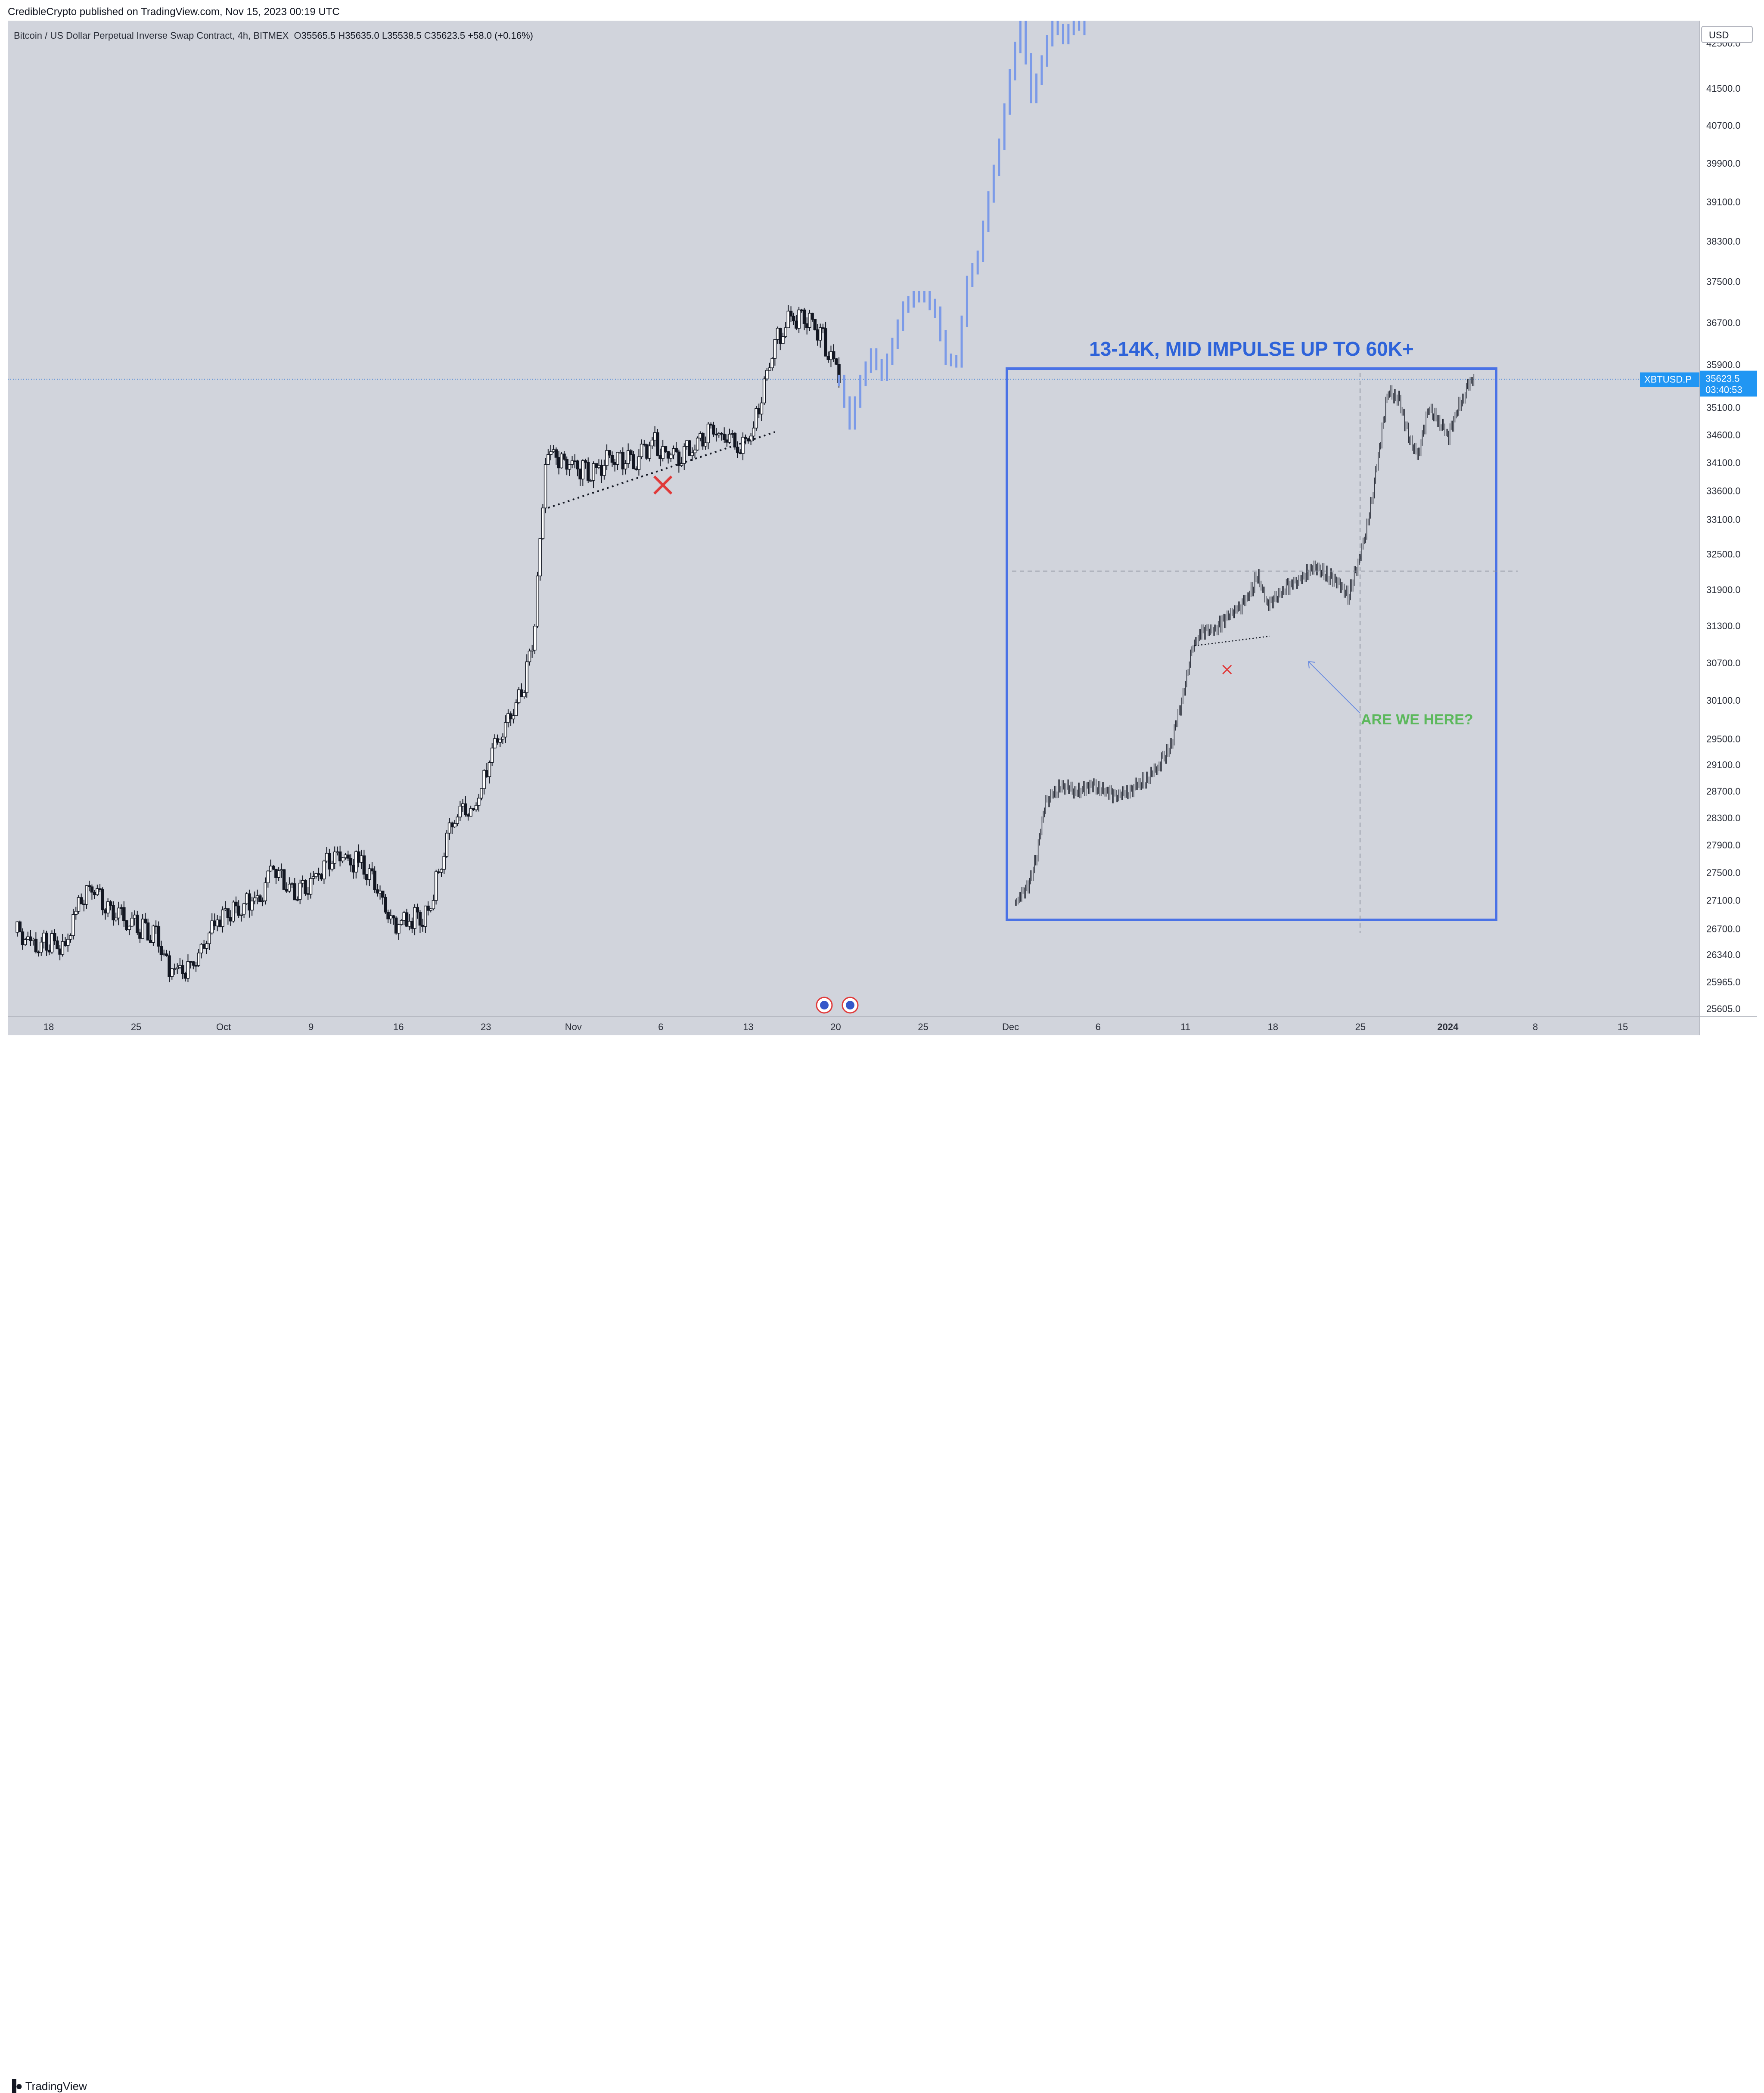 The width and height of the screenshot is (1764, 2093). Describe the element at coordinates (47, 2086) in the screenshot. I see `tradingview-logo: ▐● TradingView` at that location.